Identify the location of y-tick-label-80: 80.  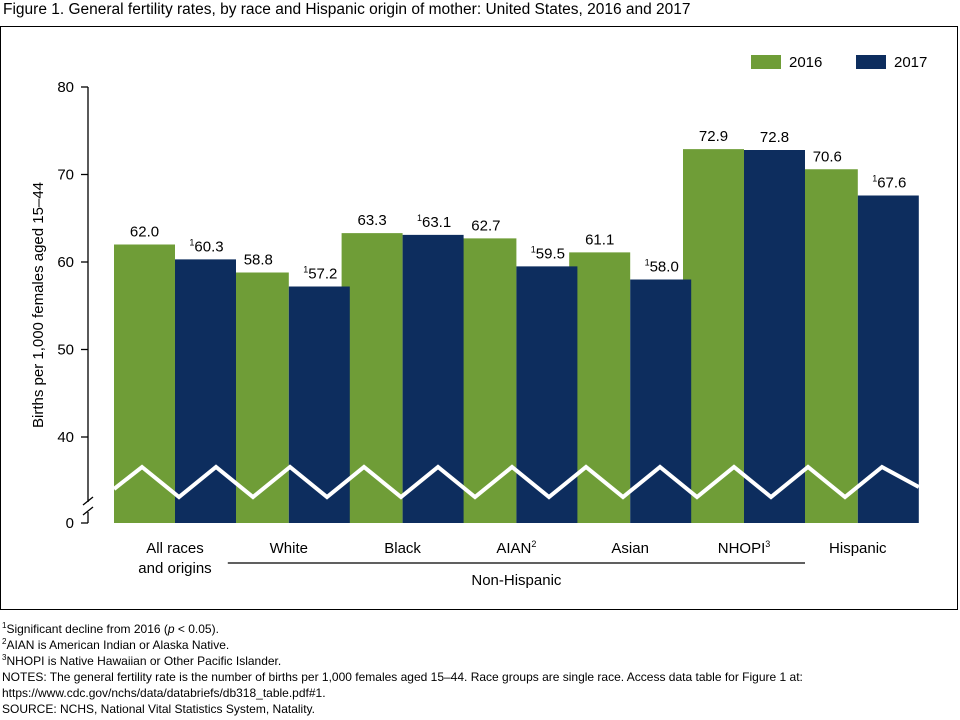
(65, 87).